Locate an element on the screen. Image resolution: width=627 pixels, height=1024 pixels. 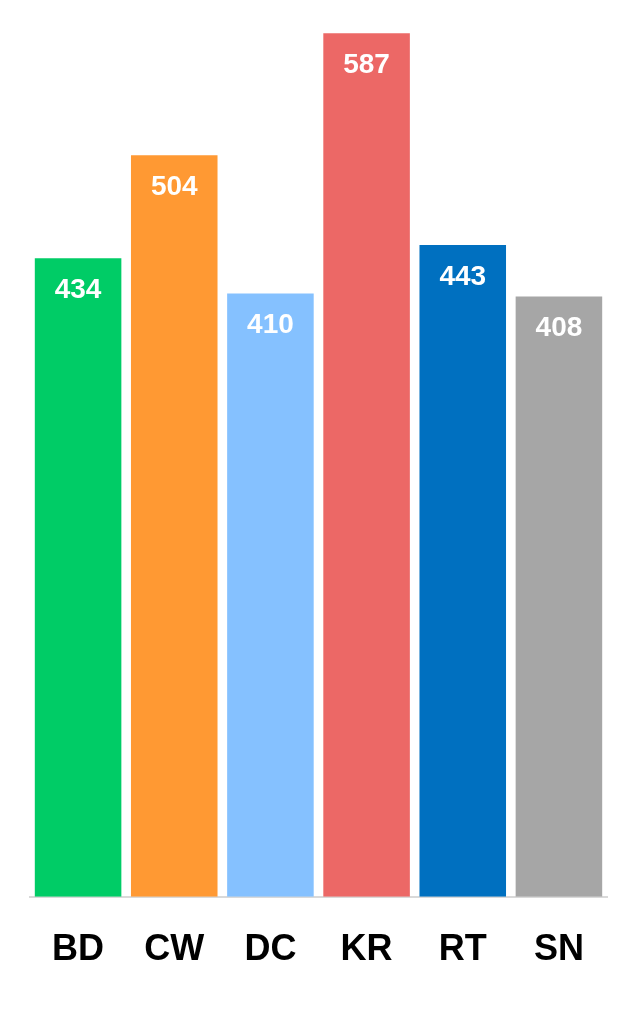
data-label: 504 is located at coordinates (174, 185).